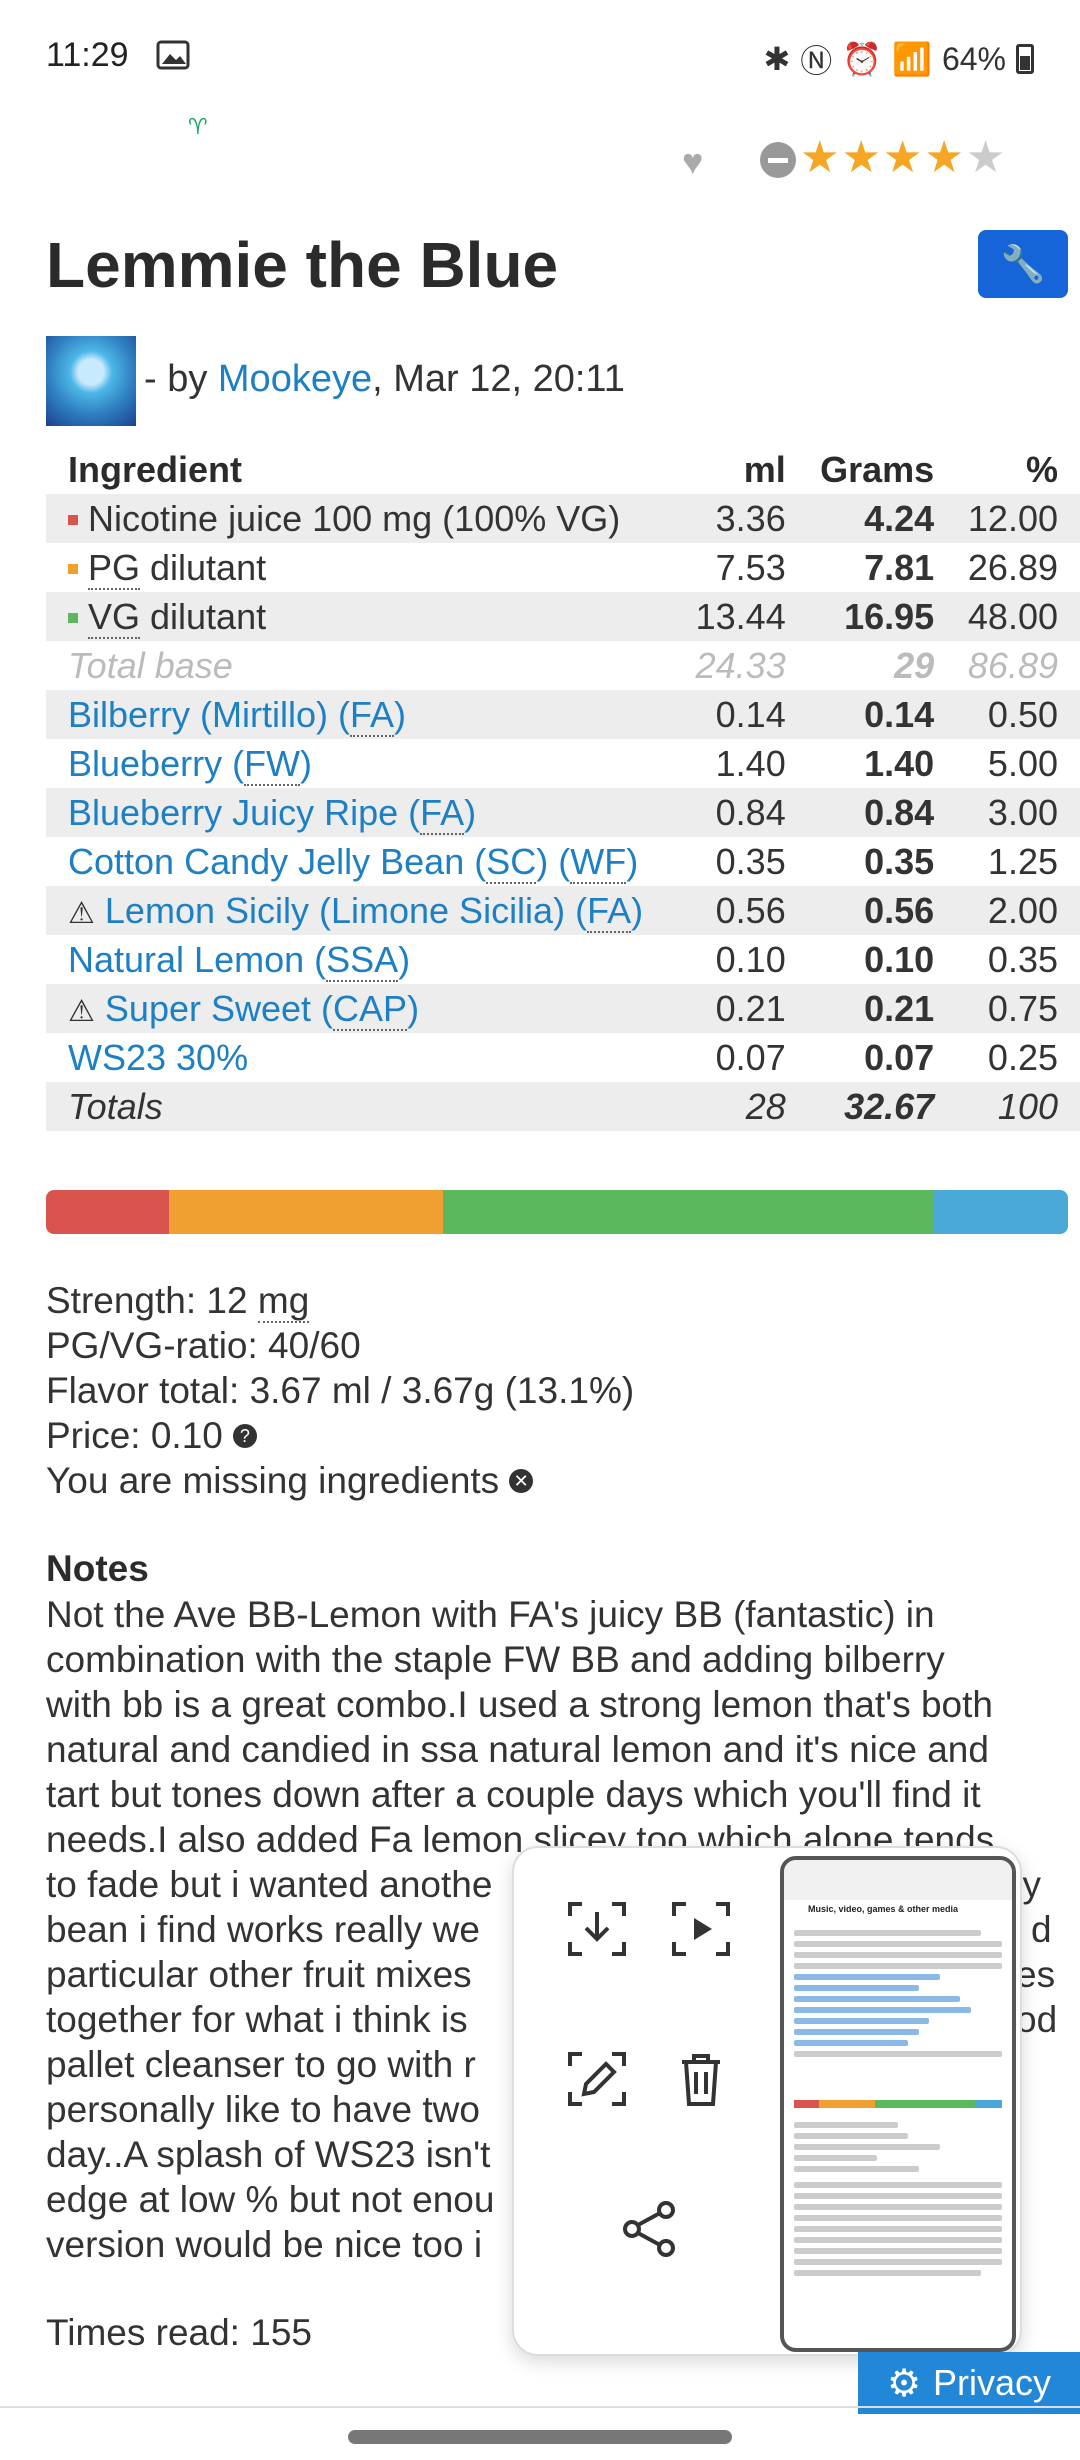  Describe the element at coordinates (1018, 518) in the screenshot. I see `pct-value: 12.00` at that location.